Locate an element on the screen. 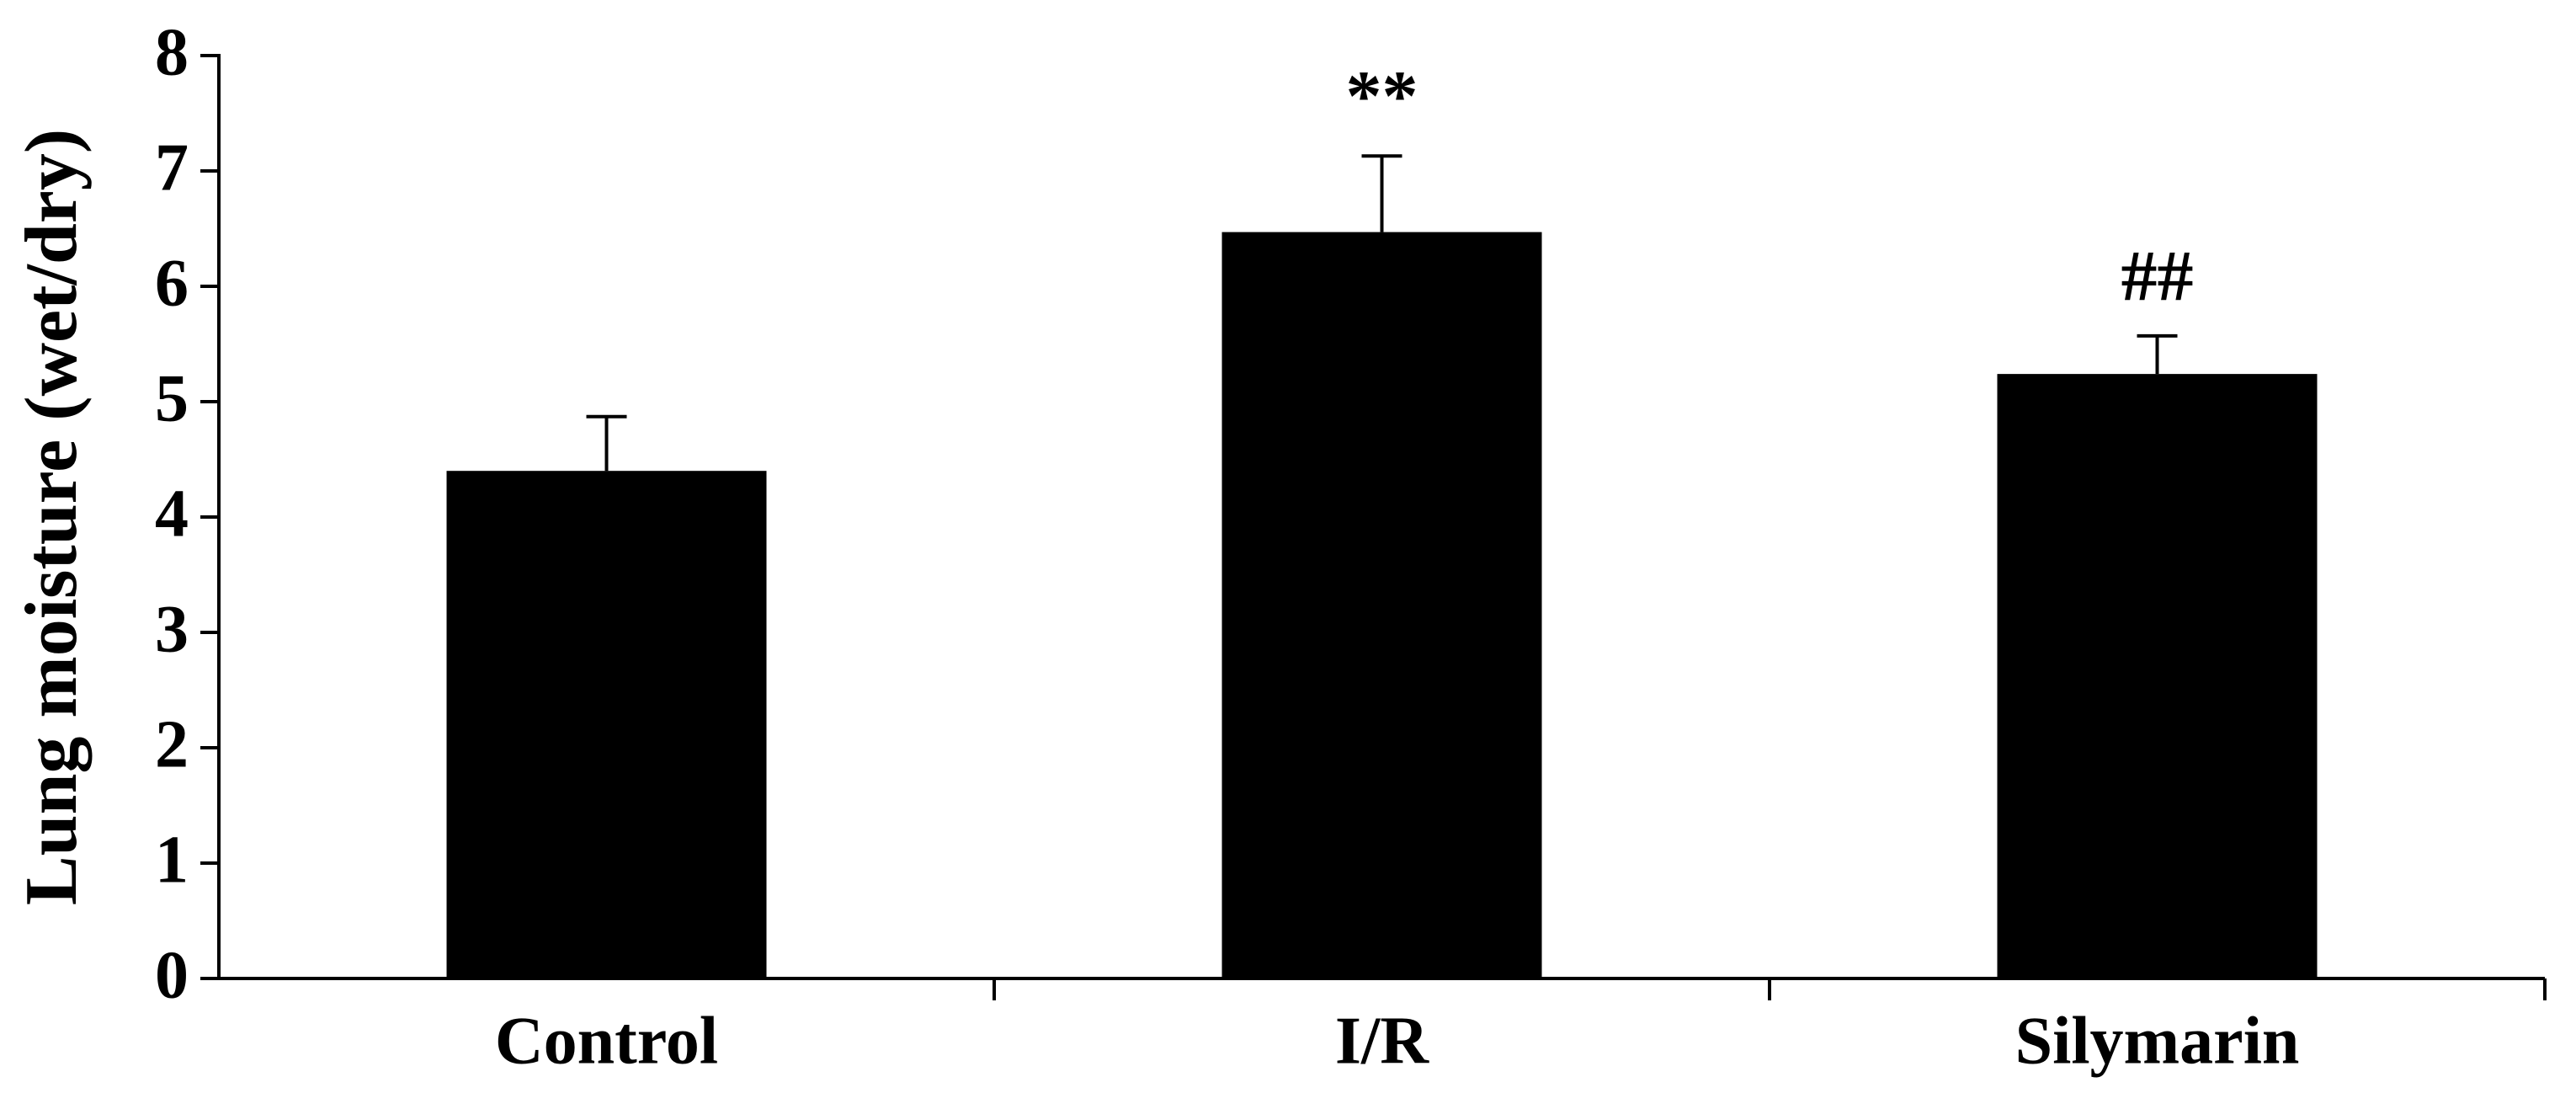 Image resolution: width=2576 pixels, height=1109 pixels. y-tick-label: 6 is located at coordinates (172, 283).